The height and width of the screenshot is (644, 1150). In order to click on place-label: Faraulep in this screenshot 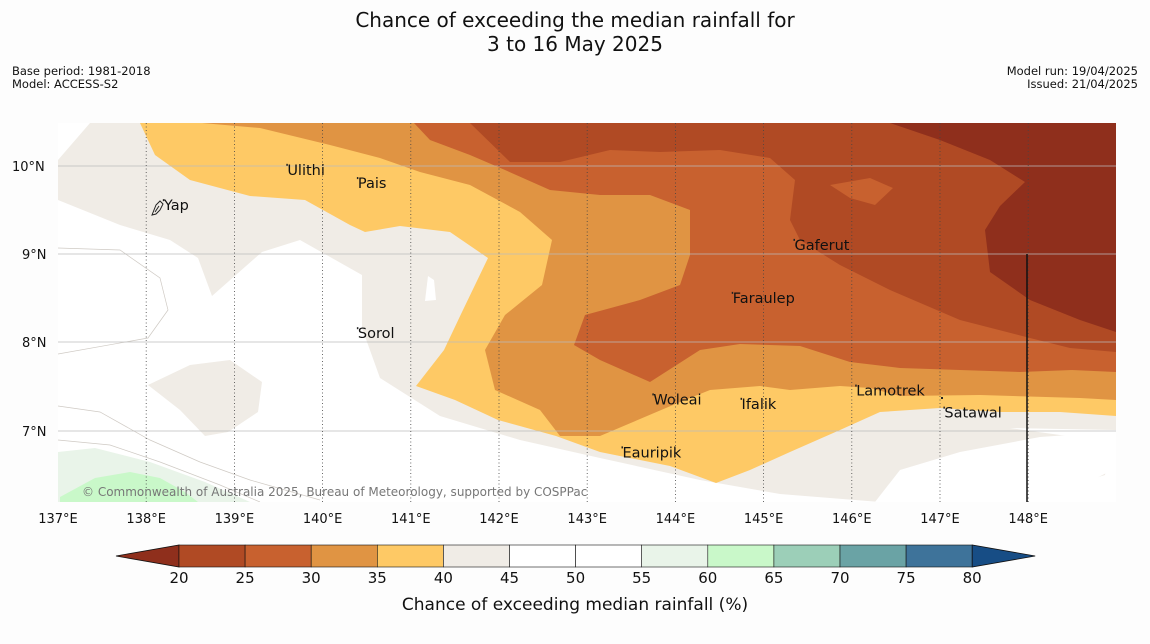, I will do `click(764, 299)`.